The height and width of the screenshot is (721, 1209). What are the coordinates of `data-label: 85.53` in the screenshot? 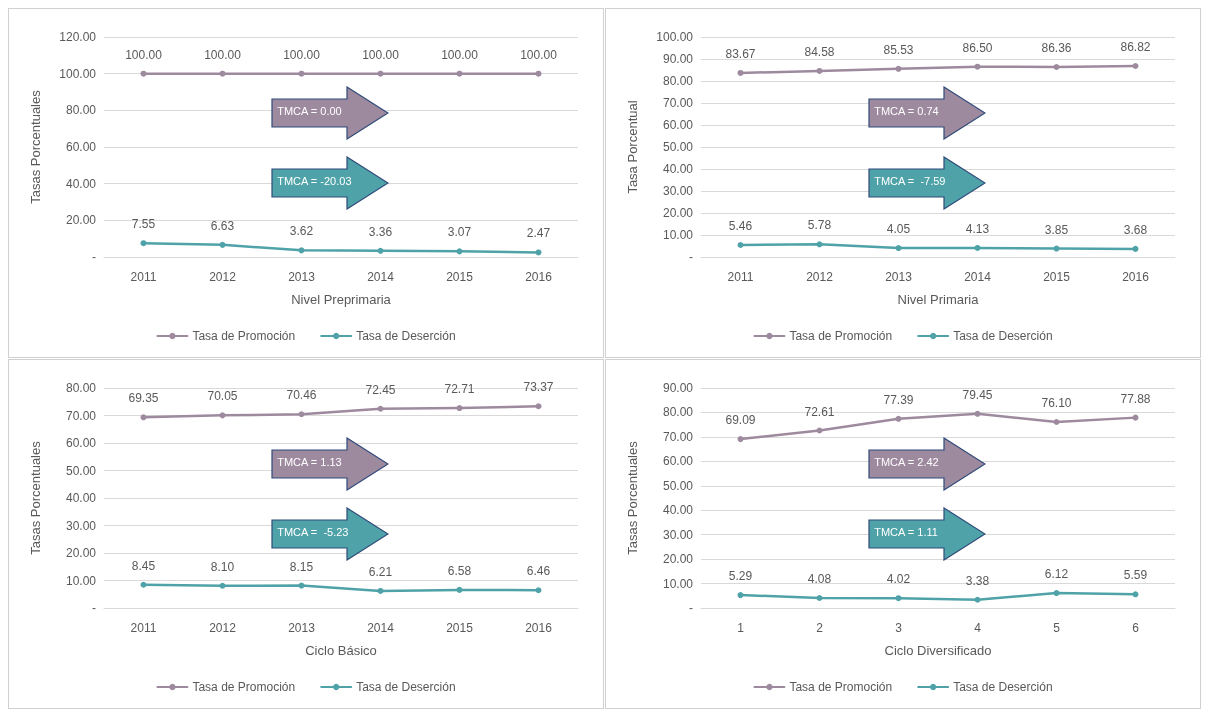 It's located at (898, 49).